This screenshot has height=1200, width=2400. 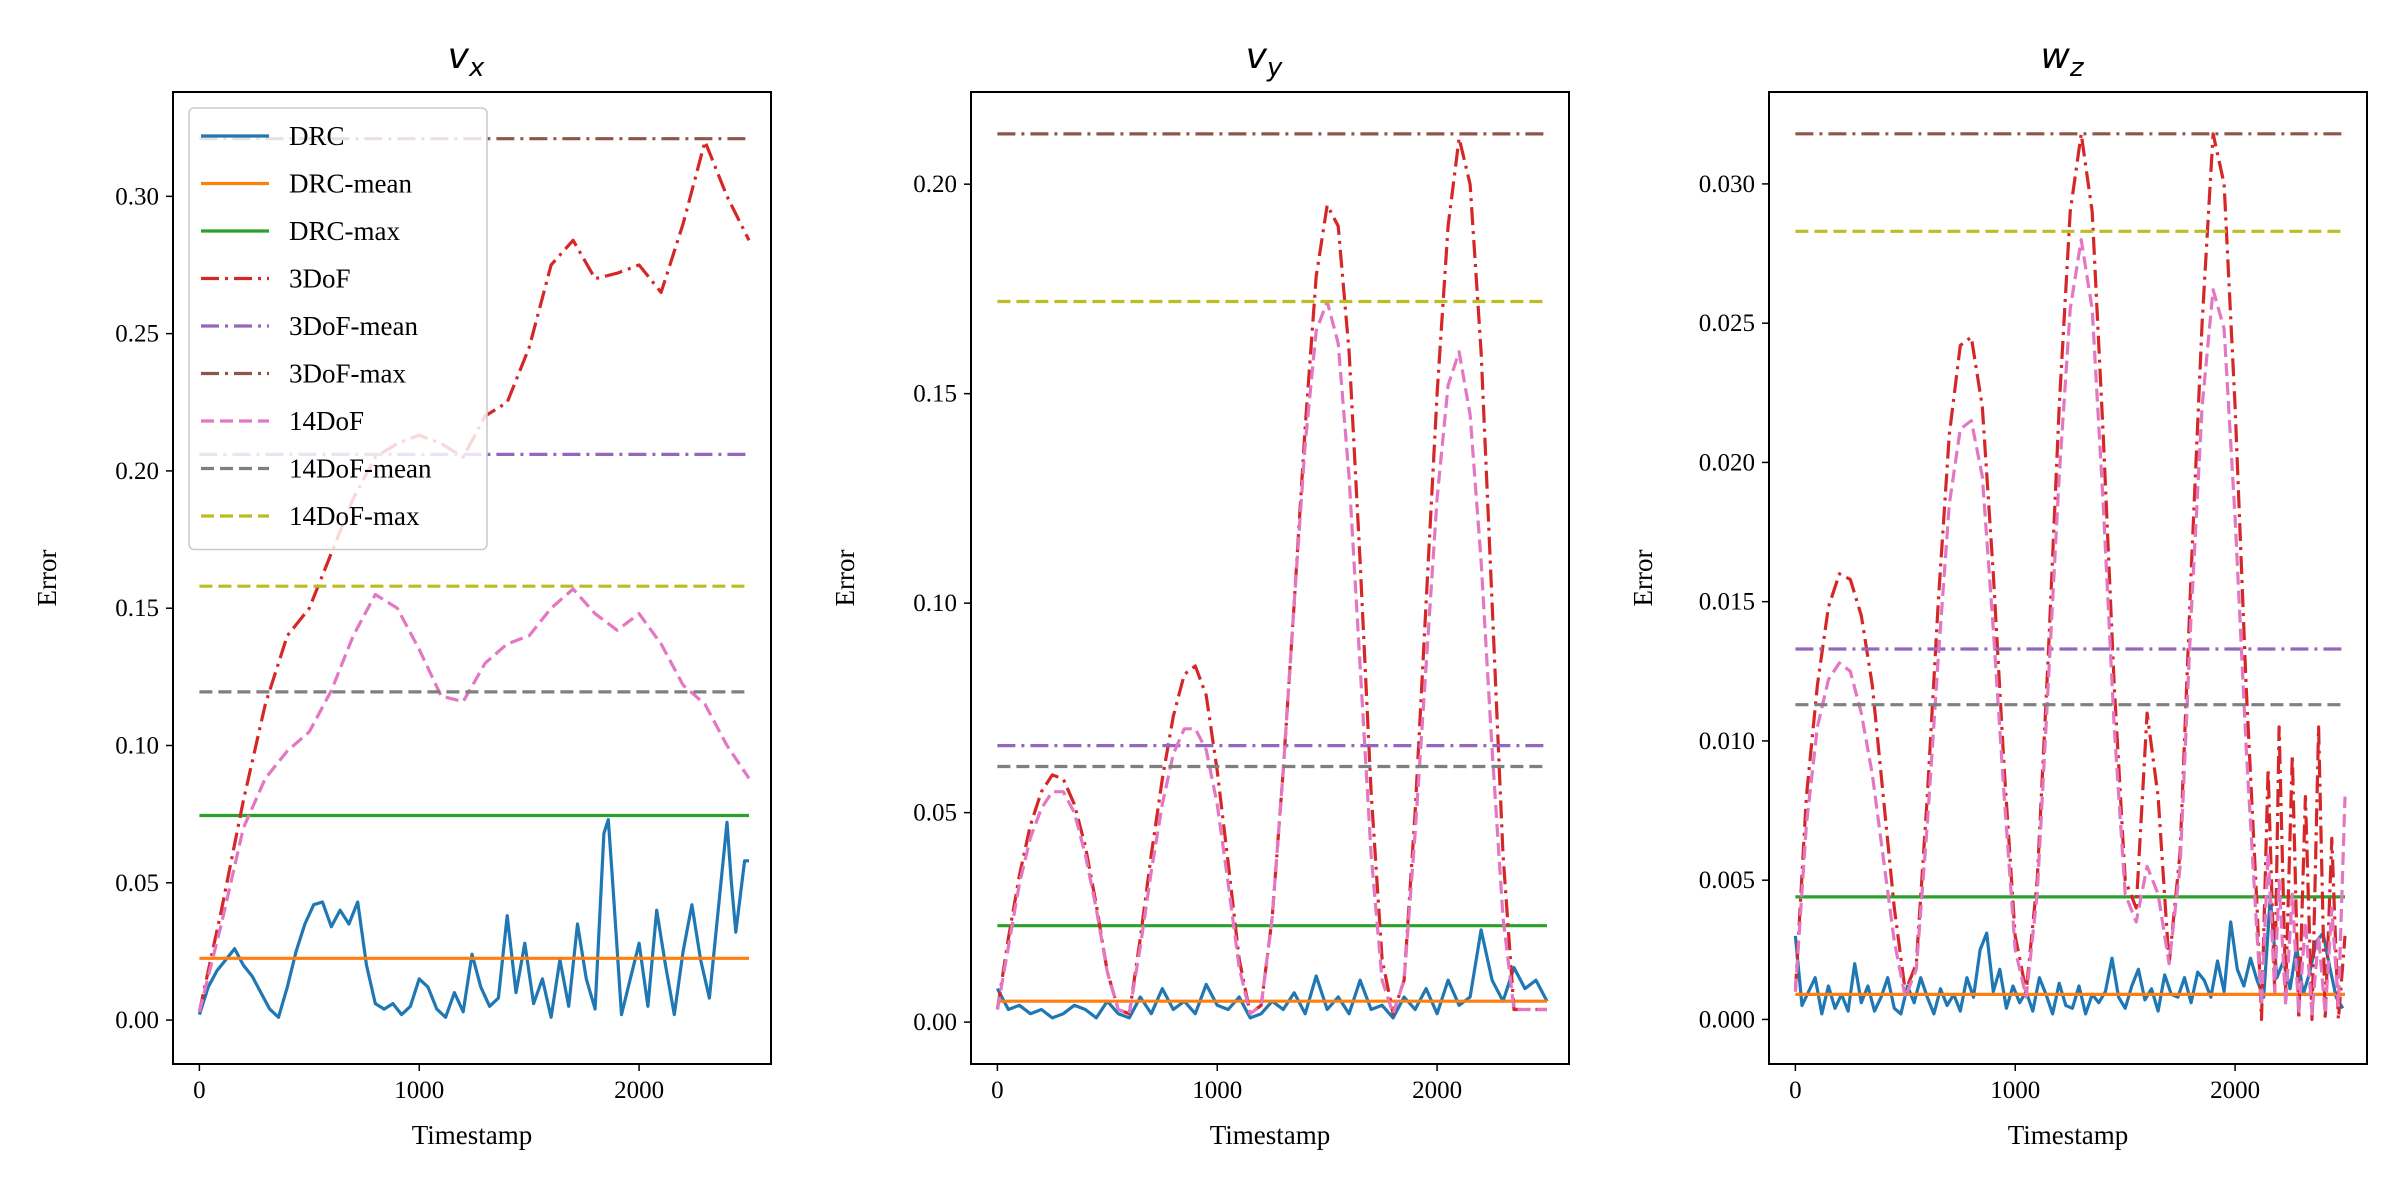 I want to click on chart-title-subscript: z, so click(x=2077, y=68).